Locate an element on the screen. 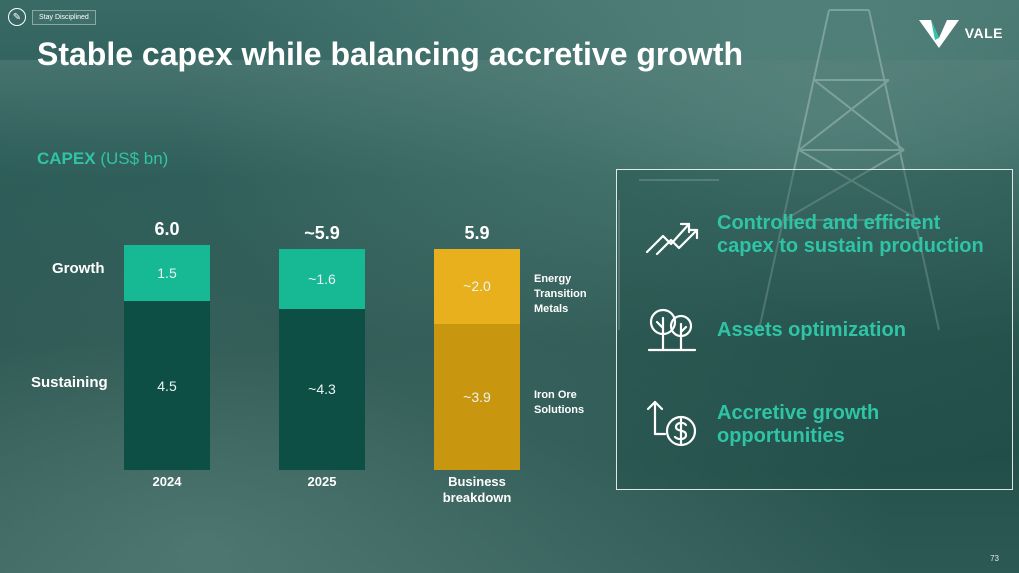 This screenshot has height=573, width=1019. side-label-ios-line1: Iron Ore is located at coordinates (555, 395).